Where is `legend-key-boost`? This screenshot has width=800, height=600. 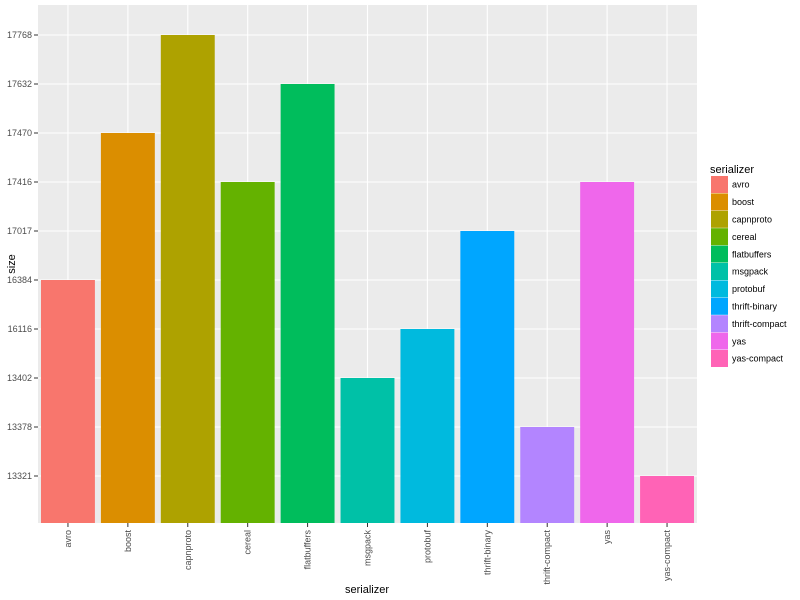
legend-key-boost is located at coordinates (719, 202).